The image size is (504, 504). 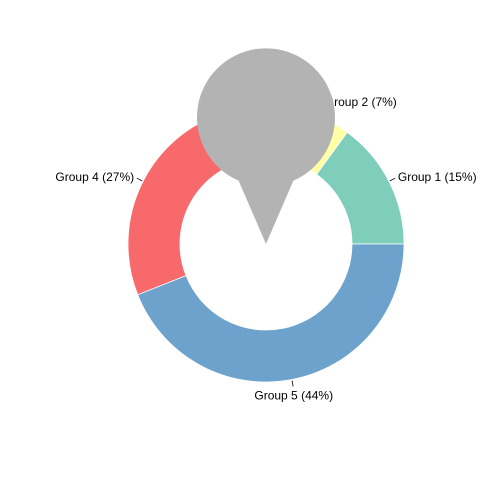 I want to click on slice-label-1: Group 1 (15%), so click(x=437, y=177).